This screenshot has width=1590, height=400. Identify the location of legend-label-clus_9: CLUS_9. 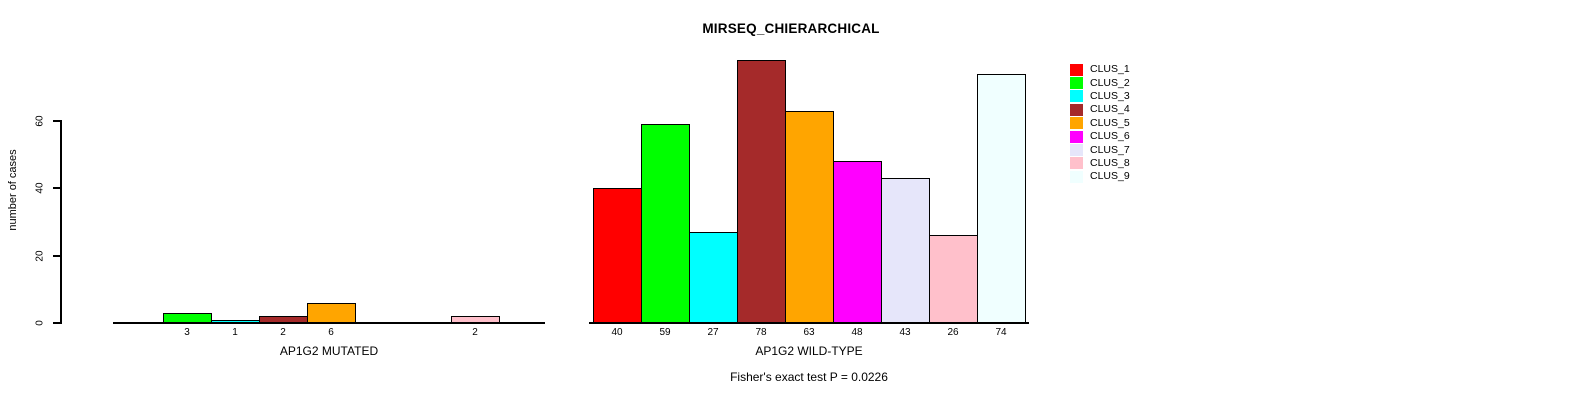
(1110, 176).